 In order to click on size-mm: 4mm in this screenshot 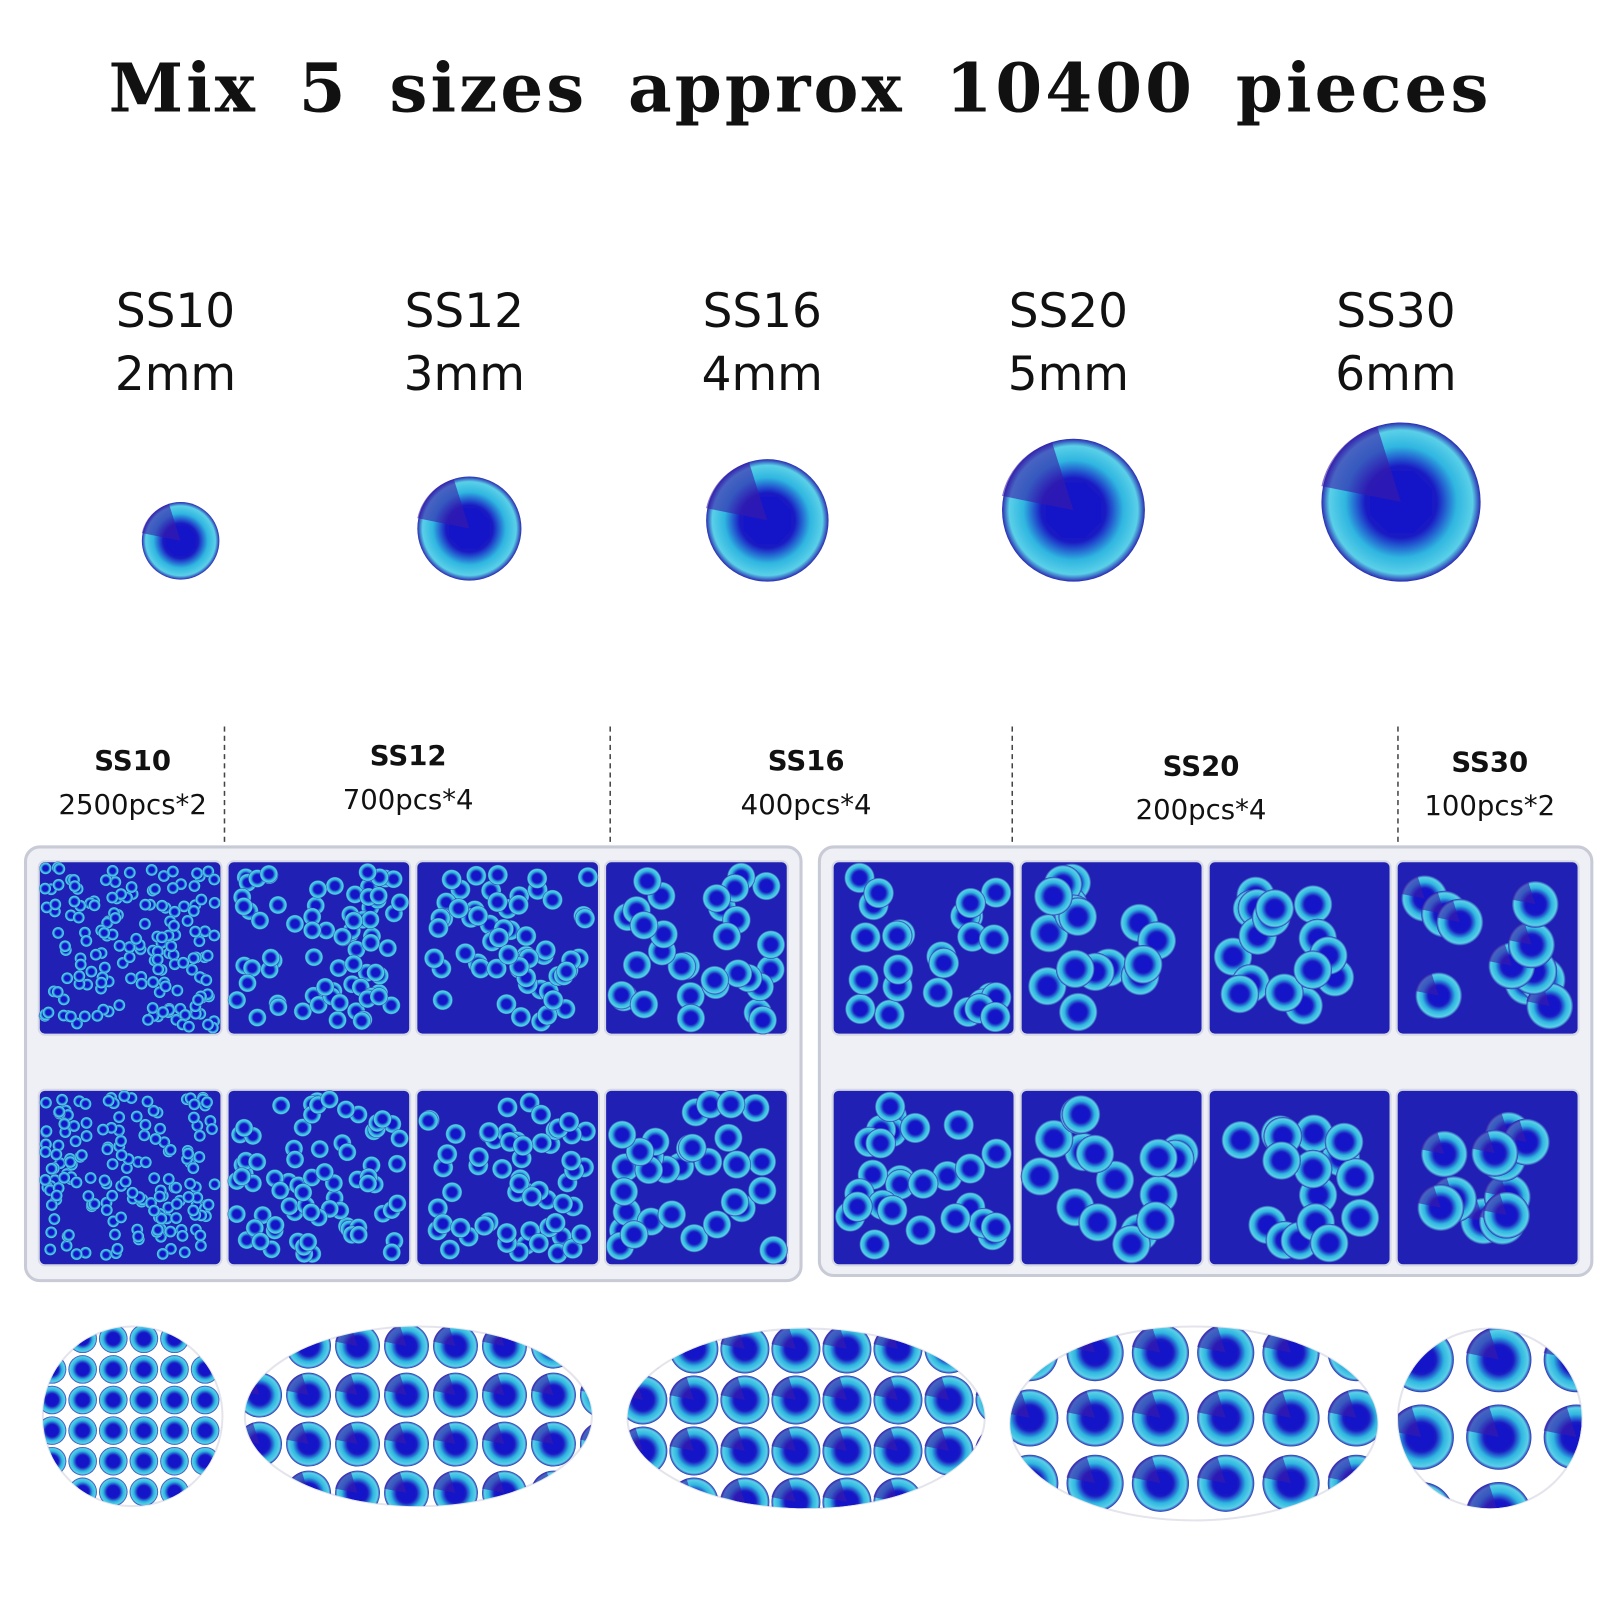, I will do `click(762, 374)`.